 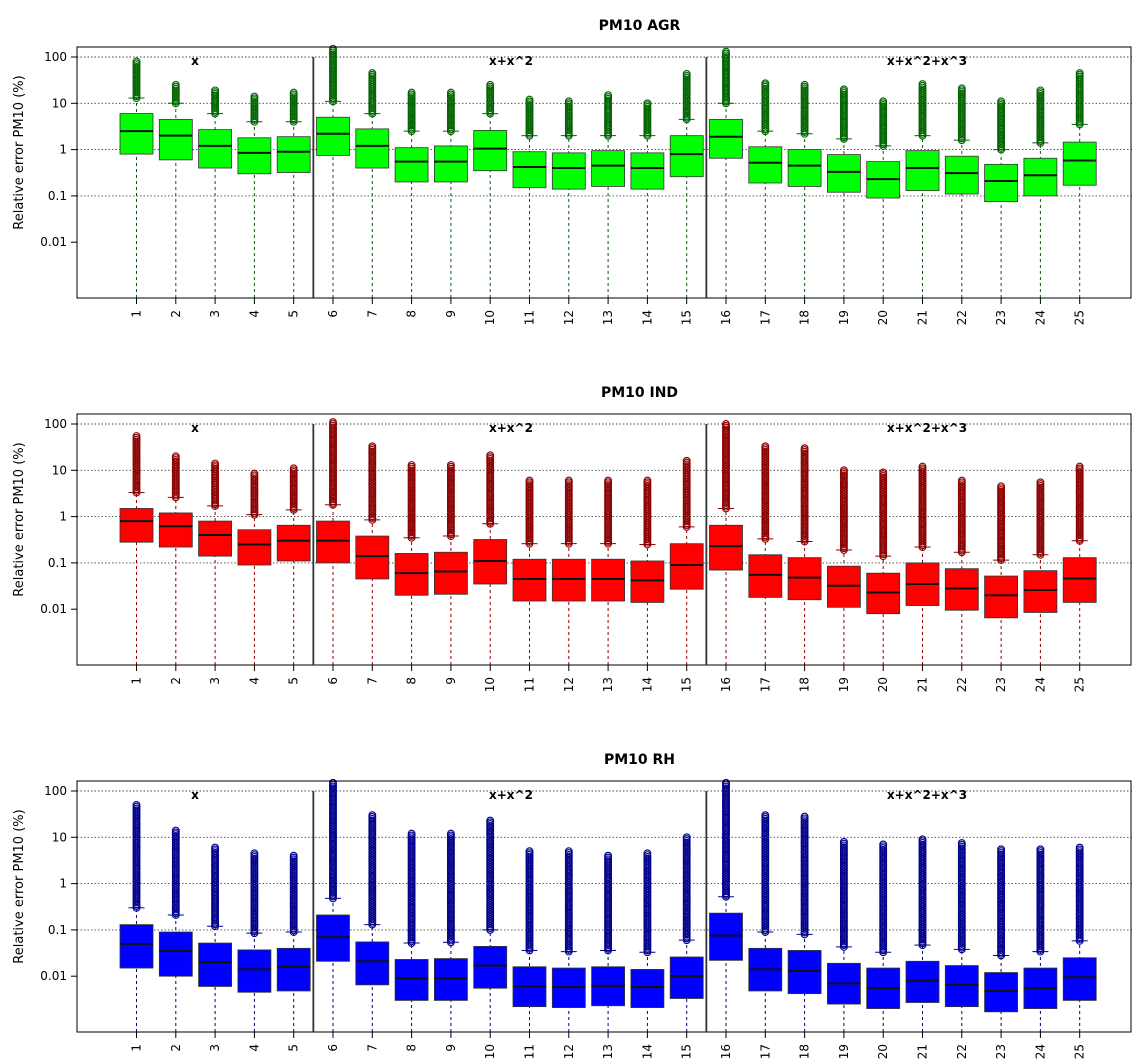 What do you see at coordinates (294, 1048) in the screenshot?
I see `x-tick-label: 5` at bounding box center [294, 1048].